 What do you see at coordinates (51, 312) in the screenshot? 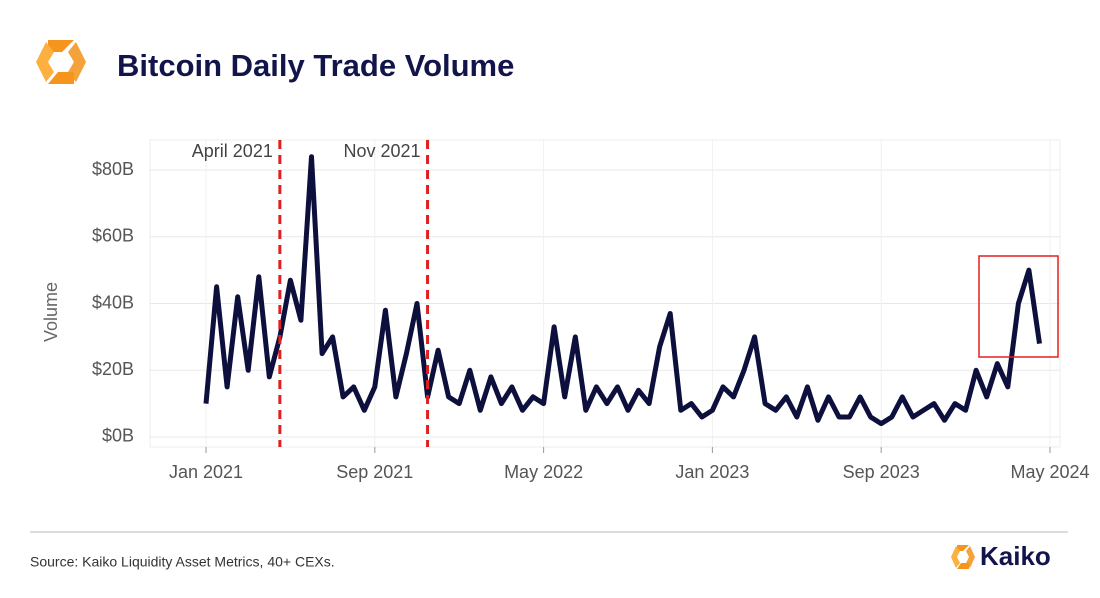
I see `y-axis-label: Volume` at bounding box center [51, 312].